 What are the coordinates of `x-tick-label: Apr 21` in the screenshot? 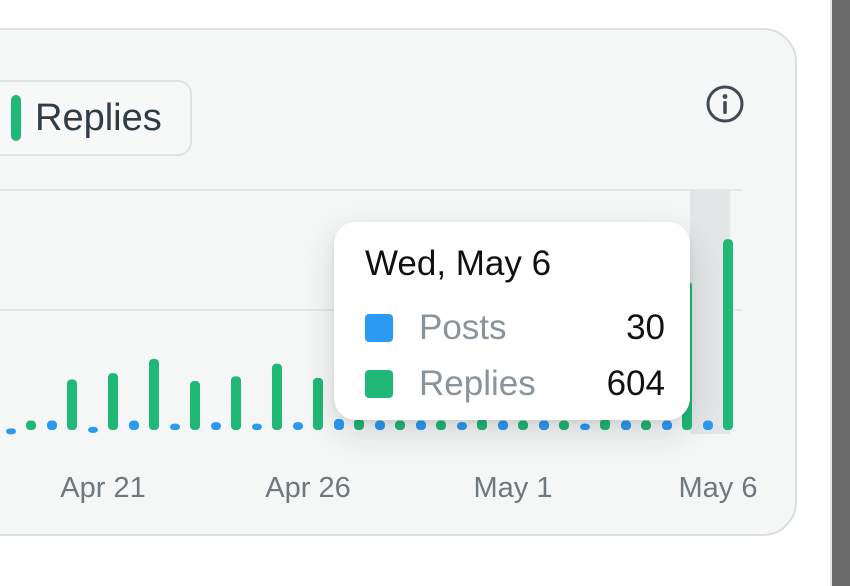 It's located at (102, 488).